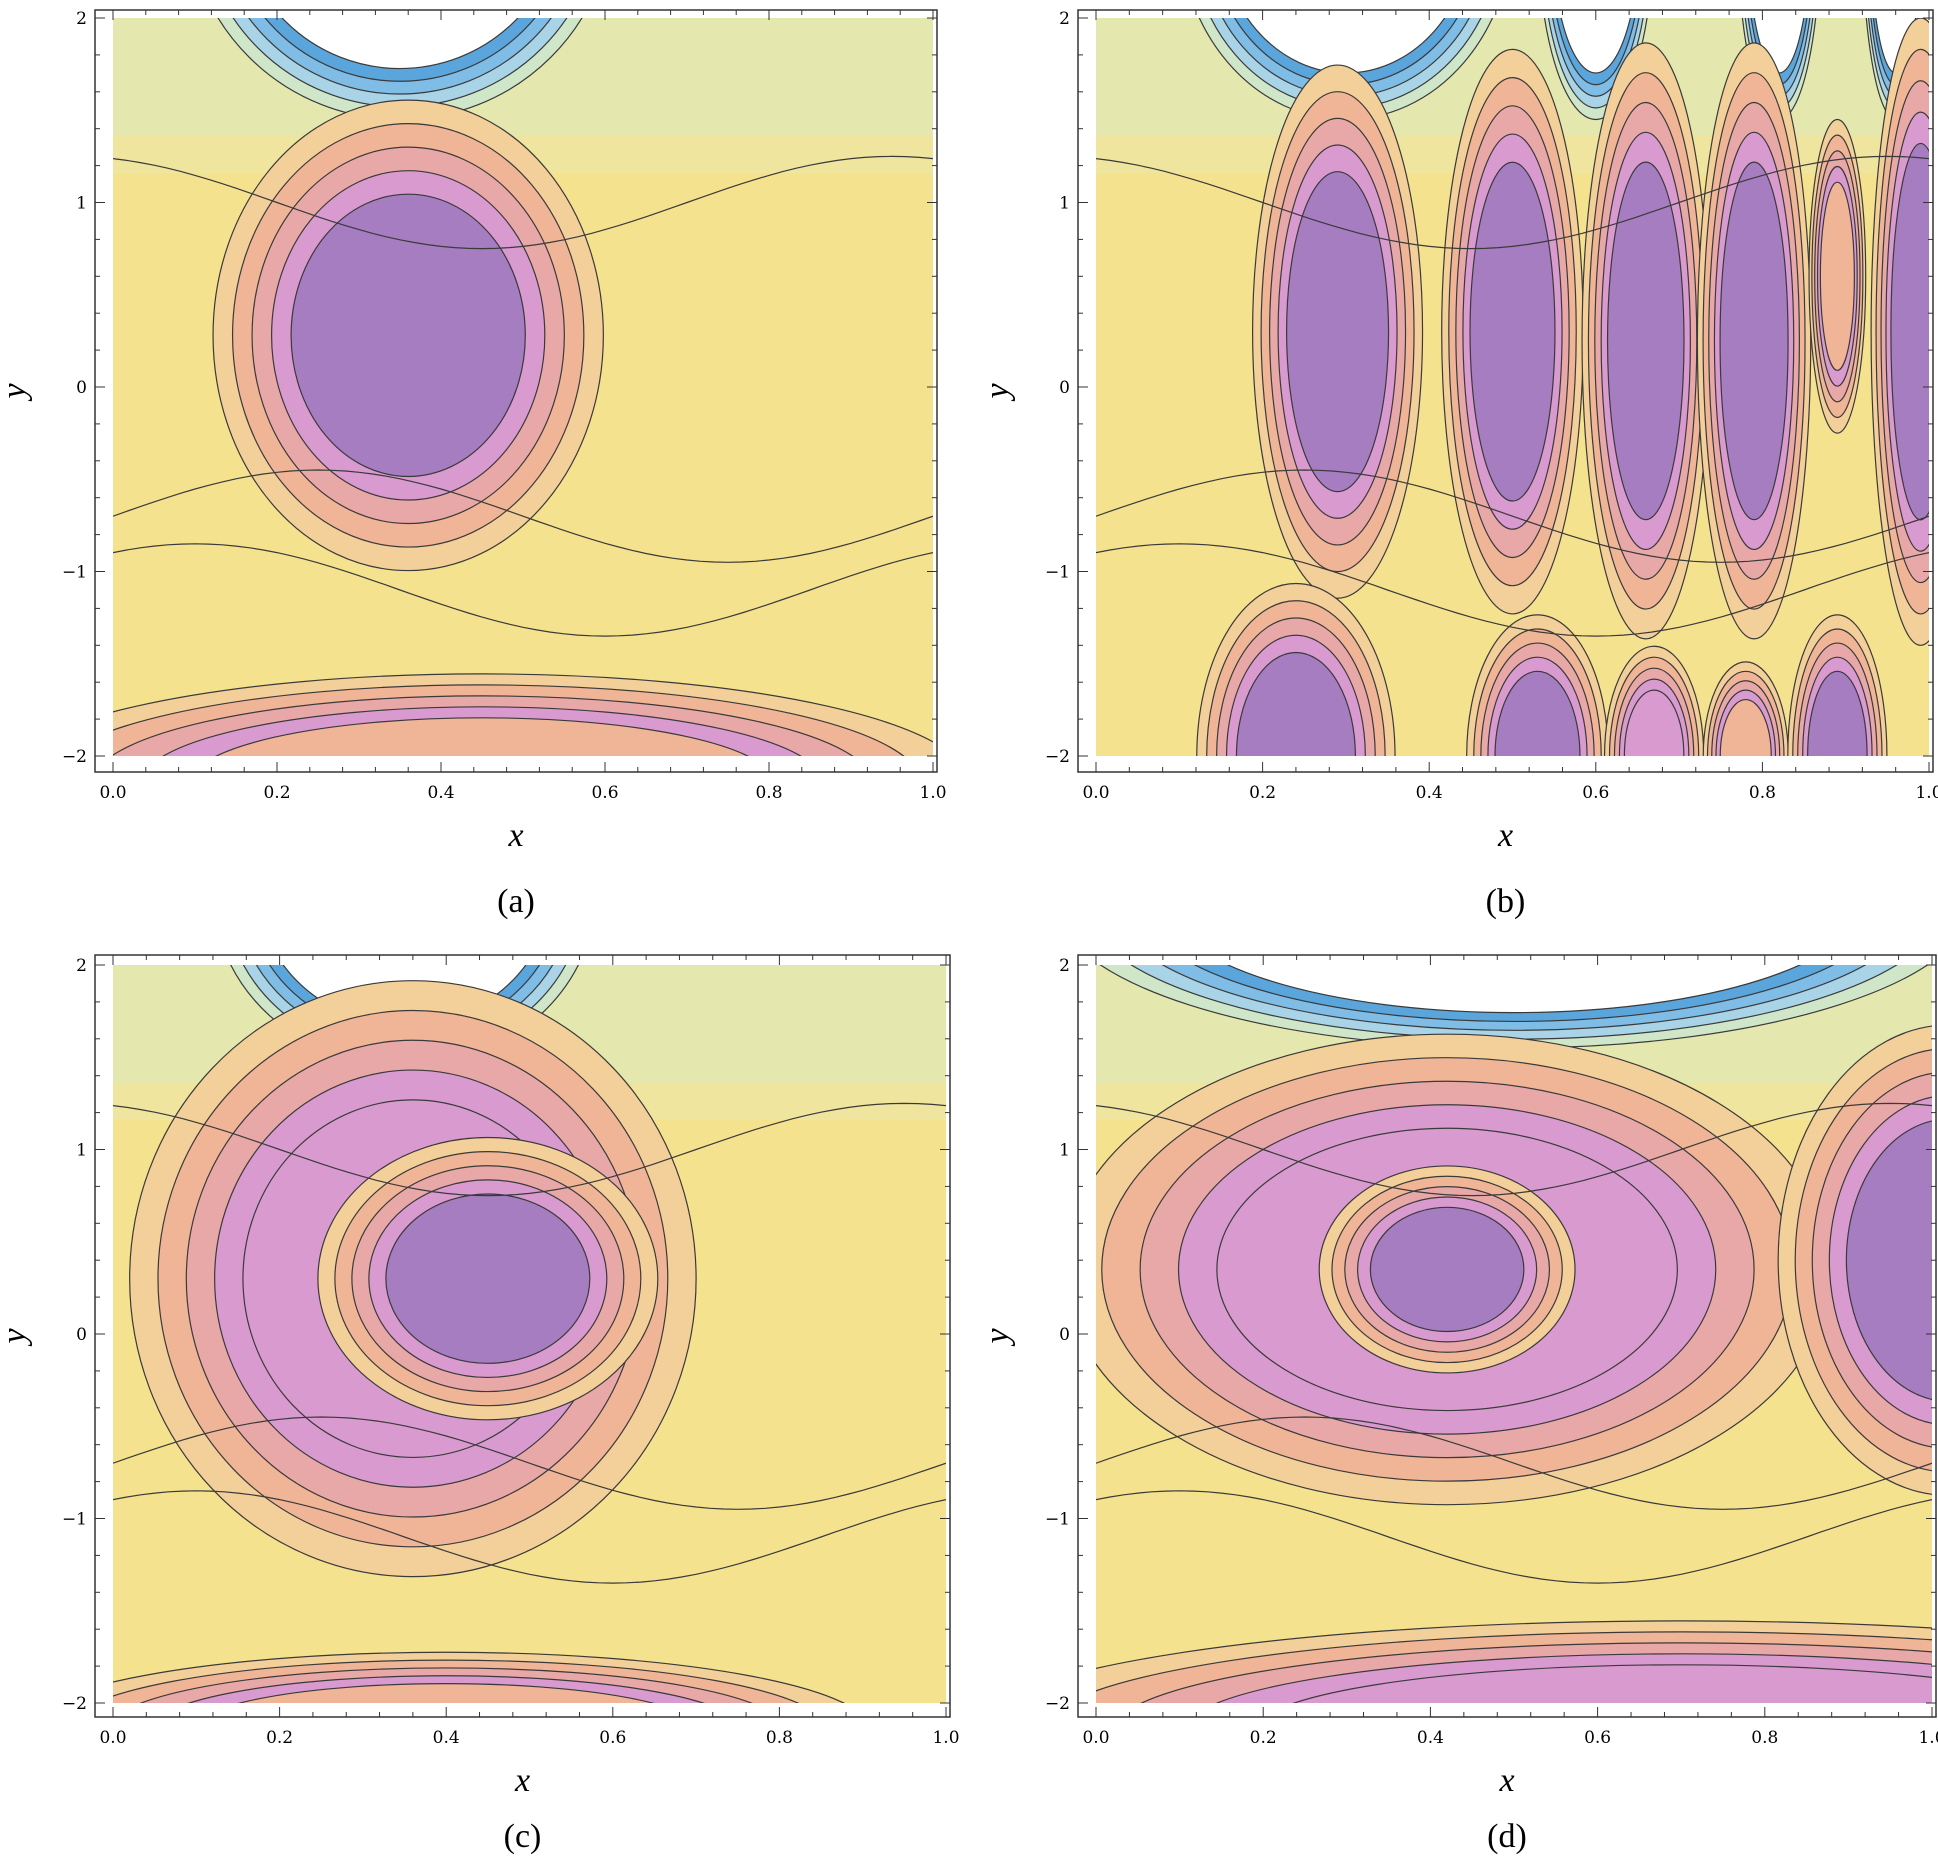 Image resolution: width=1938 pixels, height=1860 pixels. I want to click on panel-caption: (d), so click(1507, 1836).